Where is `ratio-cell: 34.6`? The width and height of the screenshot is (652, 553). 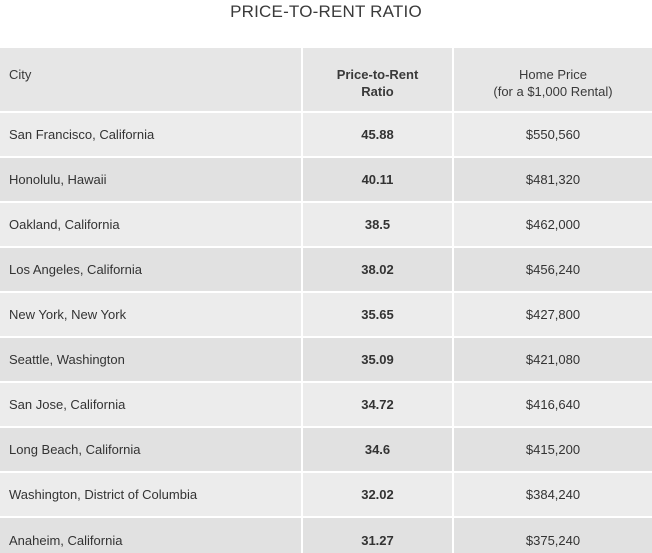
ratio-cell: 34.6 is located at coordinates (377, 449).